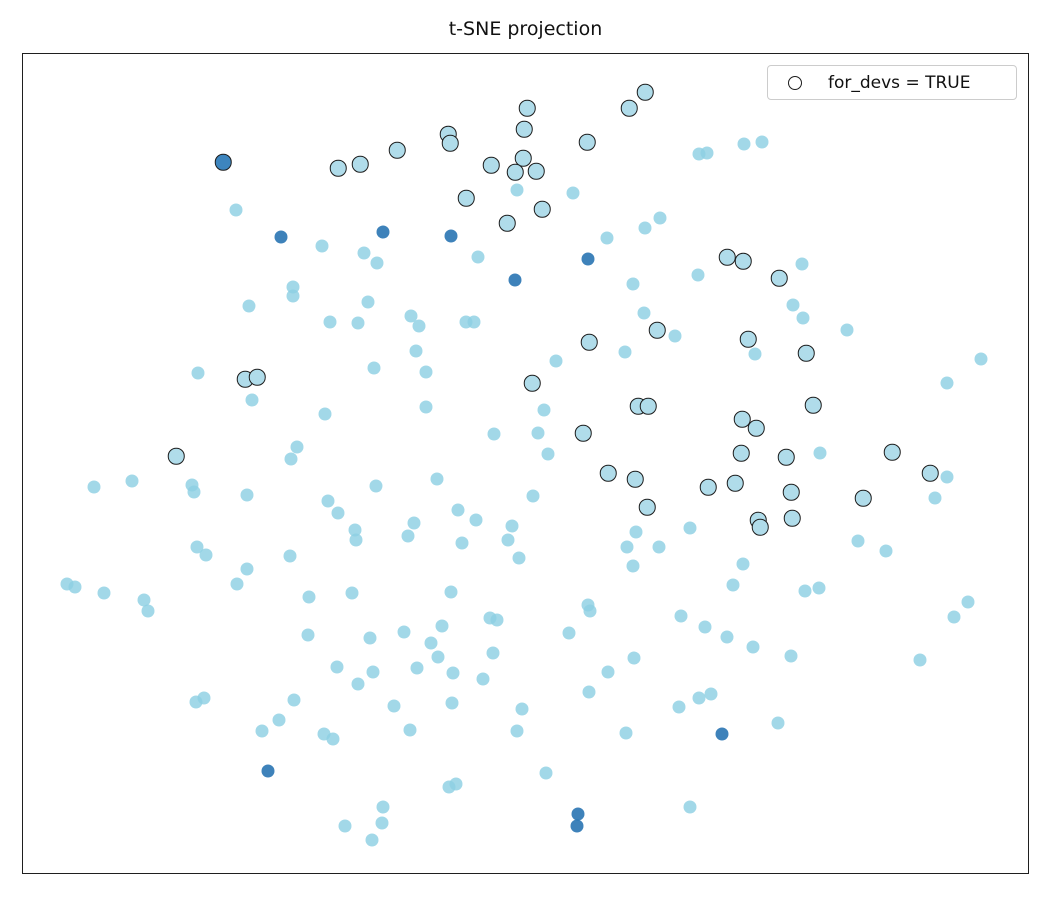 This screenshot has height=900, width=1050. What do you see at coordinates (795, 82) in the screenshot?
I see `open-circle-icon` at bounding box center [795, 82].